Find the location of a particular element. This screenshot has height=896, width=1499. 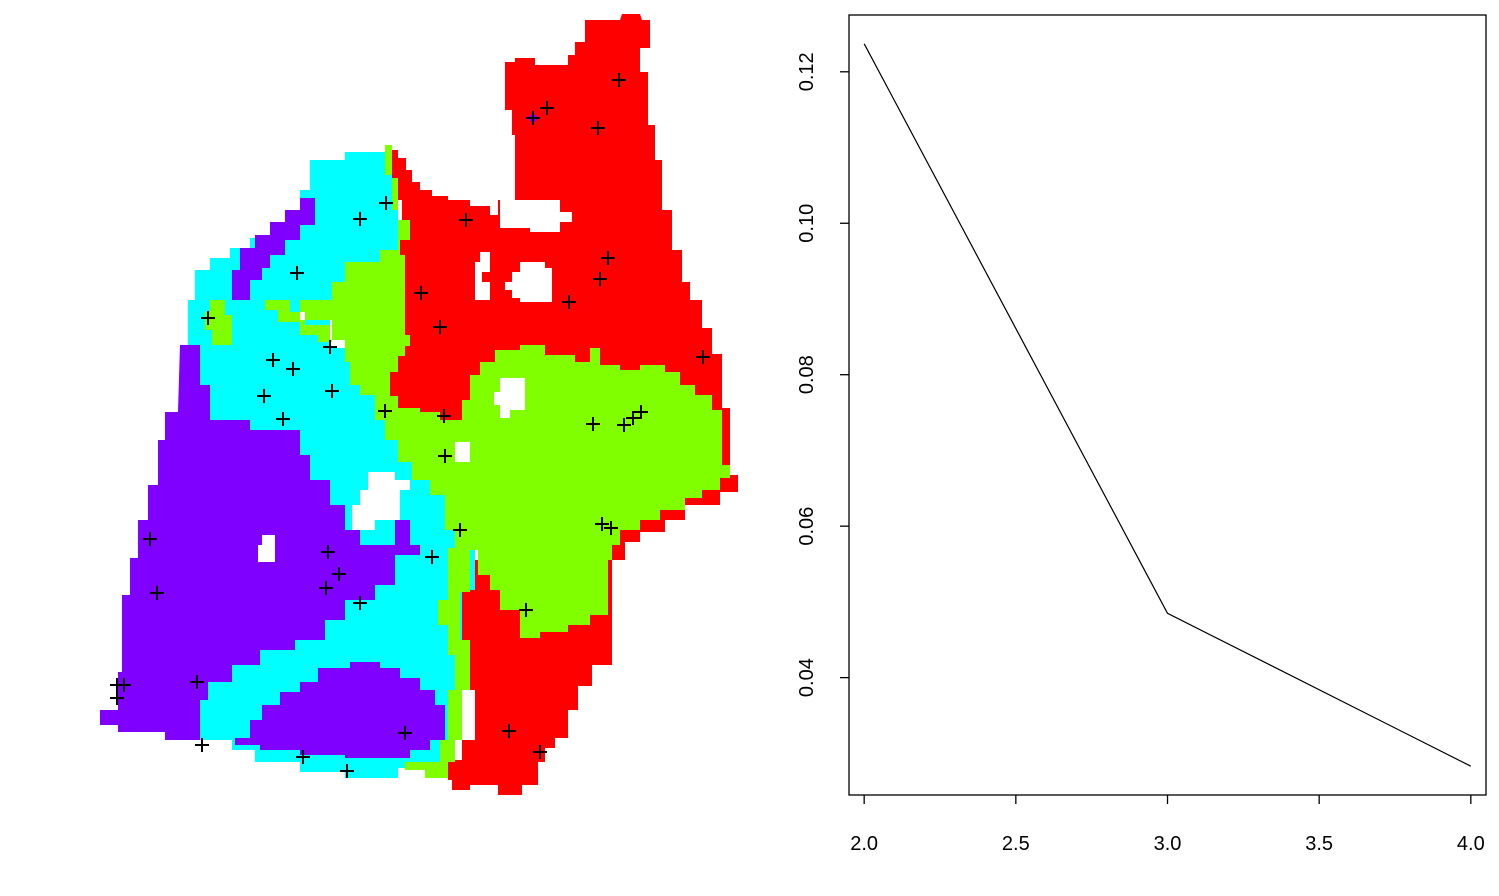

y-tick-label: 0.10 is located at coordinates (807, 223).